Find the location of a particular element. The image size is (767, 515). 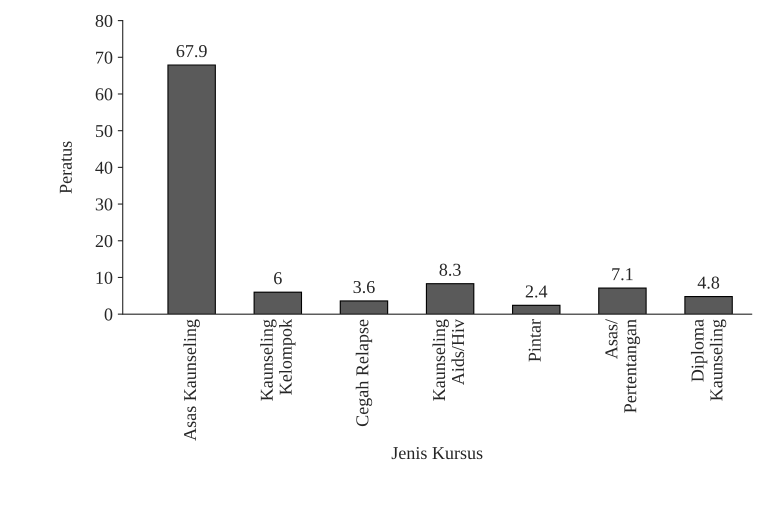

y-tick-label: 10 is located at coordinates (104, 278).